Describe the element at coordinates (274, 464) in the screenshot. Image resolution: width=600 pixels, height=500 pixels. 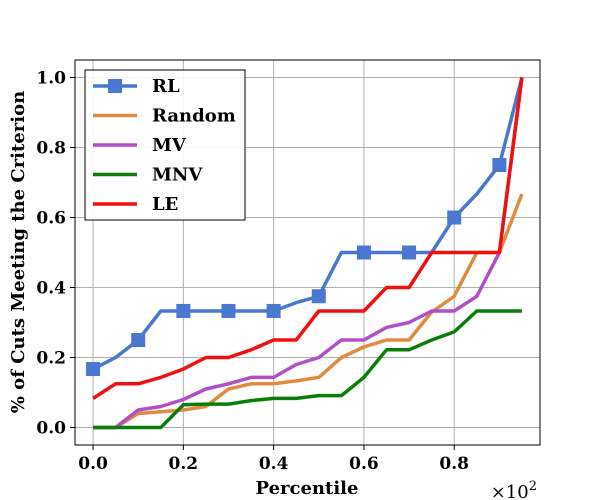
I see `x-tick-label: 0.4` at that location.